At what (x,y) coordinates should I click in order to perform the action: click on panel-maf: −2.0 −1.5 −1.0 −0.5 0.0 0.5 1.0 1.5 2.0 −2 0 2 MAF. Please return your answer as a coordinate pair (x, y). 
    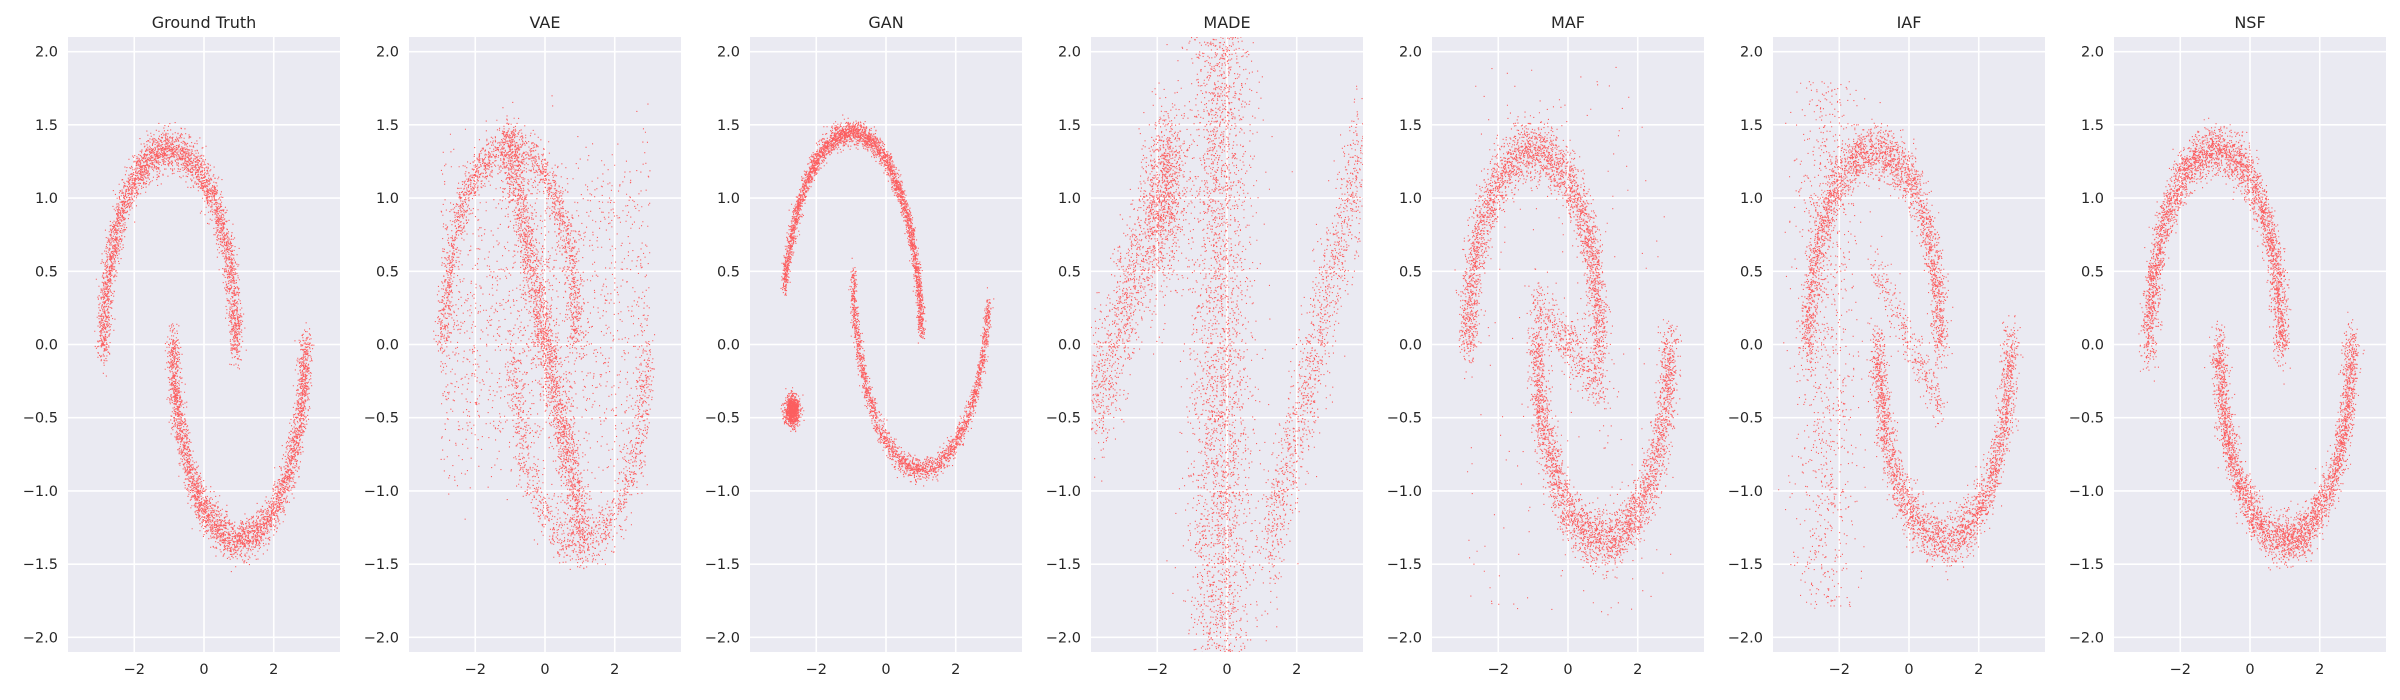
    Looking at the image, I should click on (1545, 345).